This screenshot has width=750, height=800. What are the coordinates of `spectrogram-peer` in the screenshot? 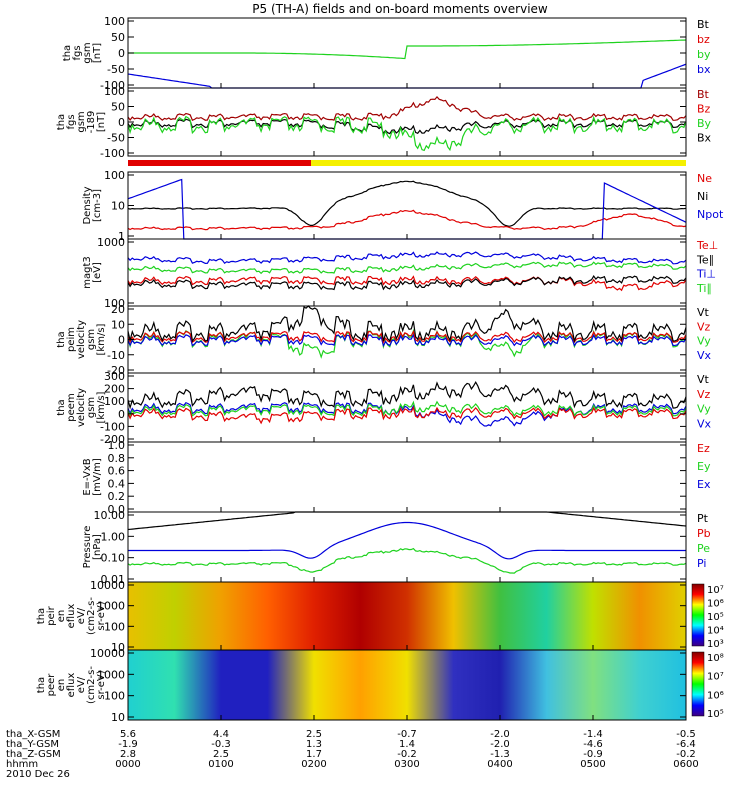 It's located at (407, 685).